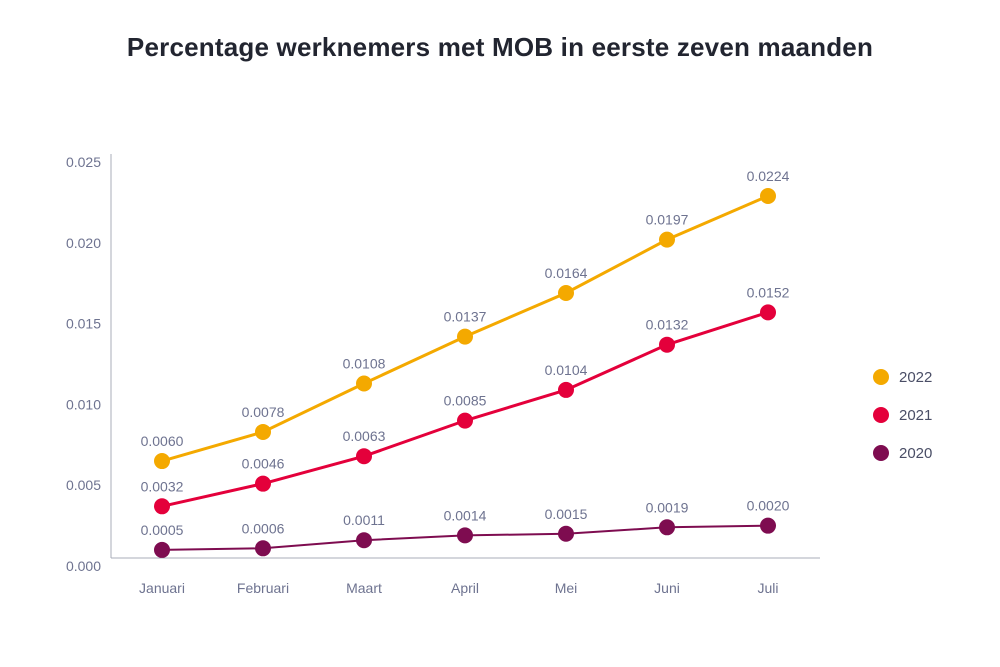 This screenshot has width=1000, height=667. Describe the element at coordinates (915, 377) in the screenshot. I see `legend-label-2022: 2022` at that location.